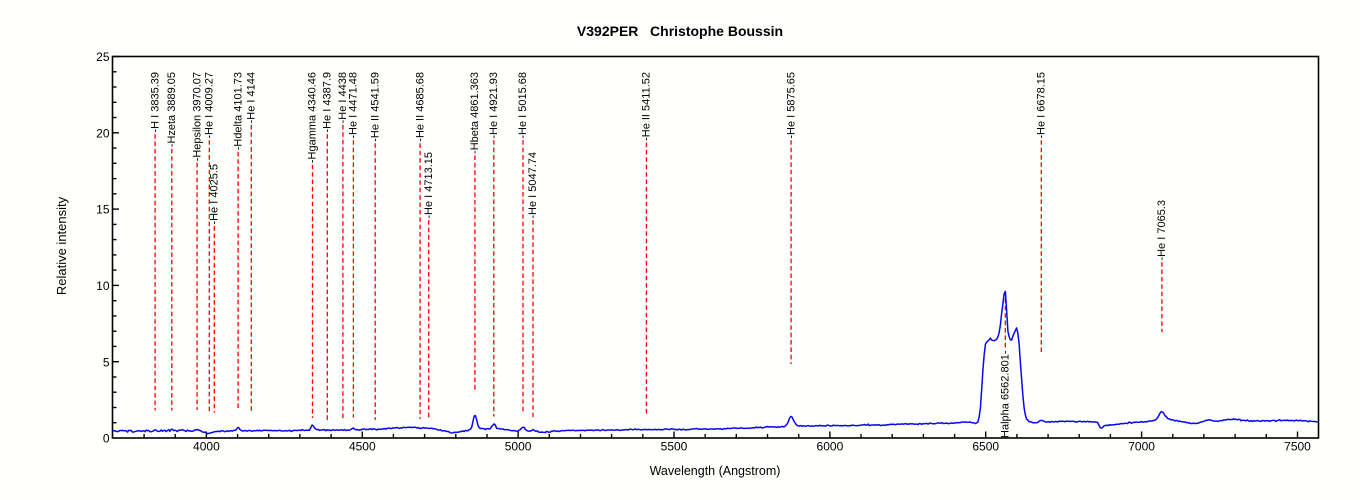 The image size is (1360, 500). What do you see at coordinates (674, 447) in the screenshot?
I see `svg-text: 5500` at bounding box center [674, 447].